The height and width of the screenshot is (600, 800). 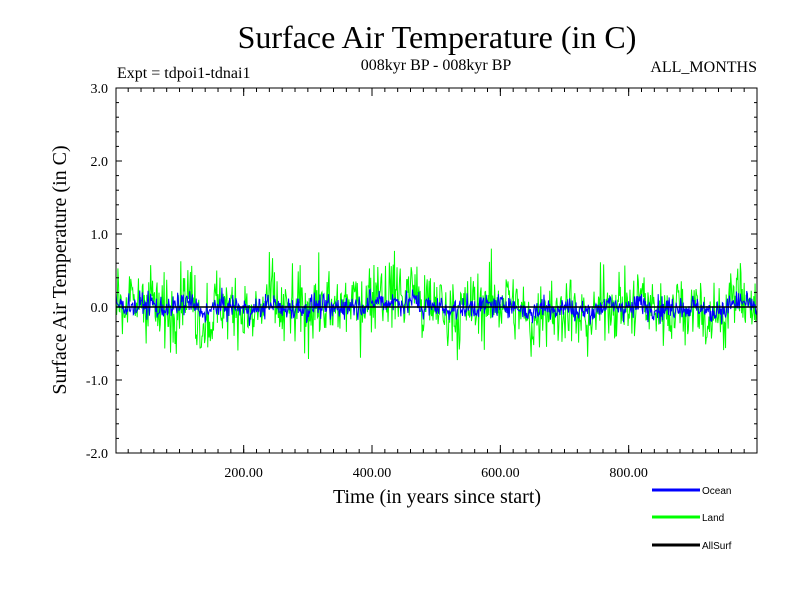 I want to click on x-tick-label: 400.00, so click(x=372, y=473).